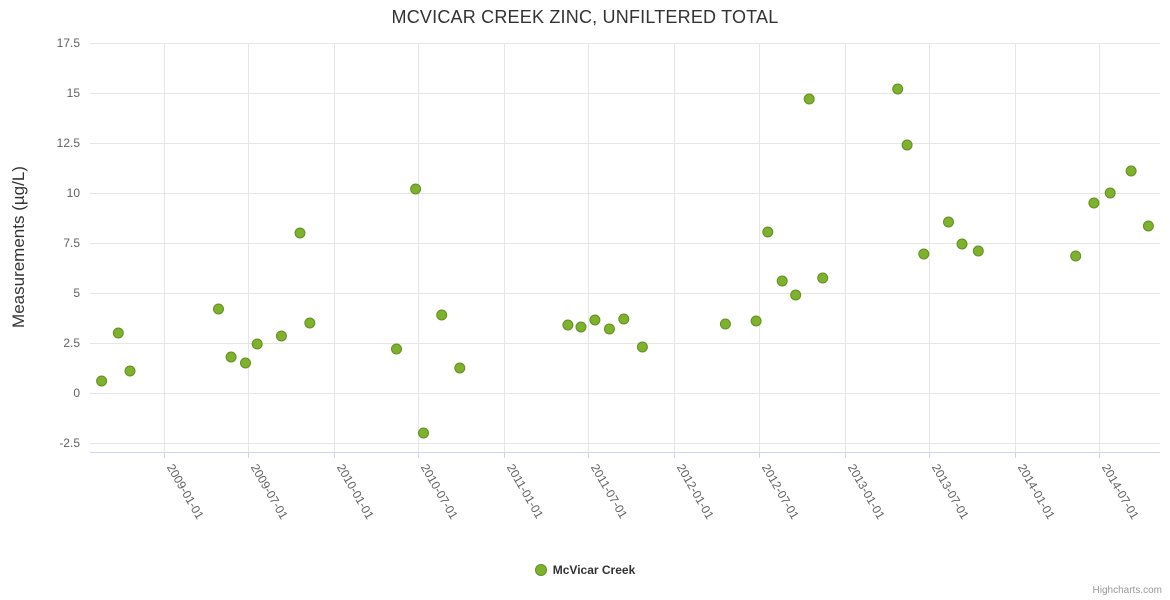 This screenshot has width=1170, height=600. Describe the element at coordinates (71, 343) in the screenshot. I see `y-tick-label: 2.5` at that location.